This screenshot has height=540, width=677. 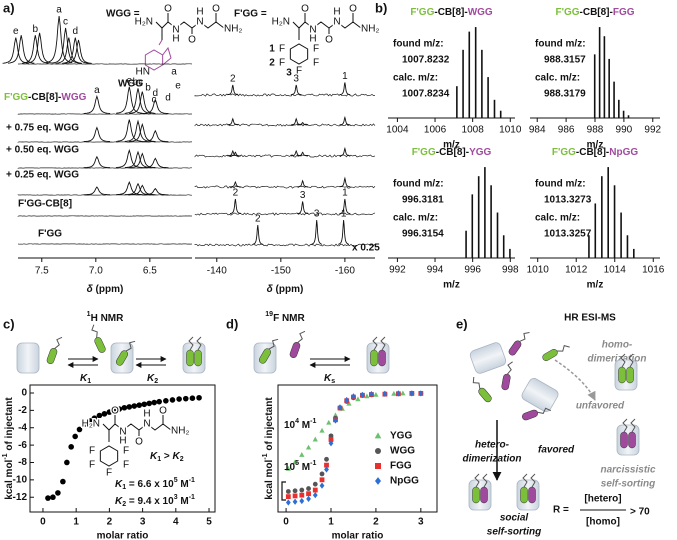 I want to click on peak-label: 3, so click(x=303, y=195).